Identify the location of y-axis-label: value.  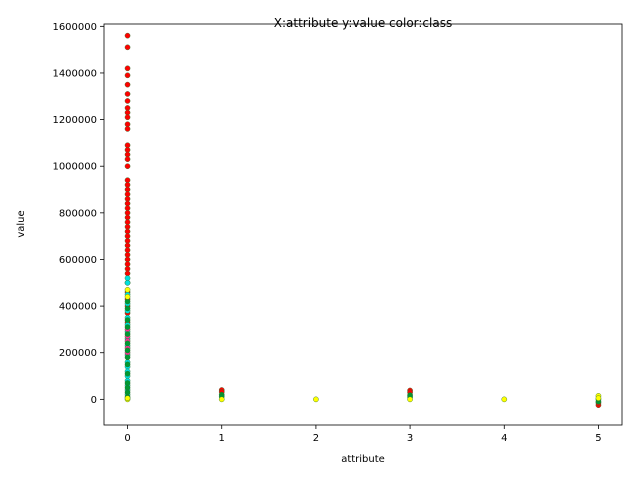
(21, 223).